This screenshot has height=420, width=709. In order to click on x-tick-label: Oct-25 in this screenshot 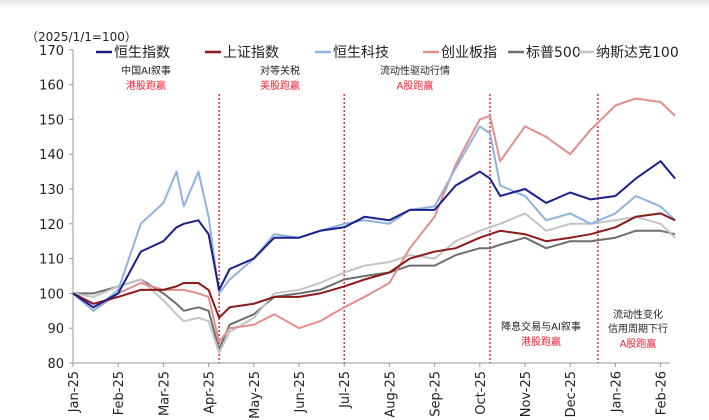, I will do `click(481, 393)`.